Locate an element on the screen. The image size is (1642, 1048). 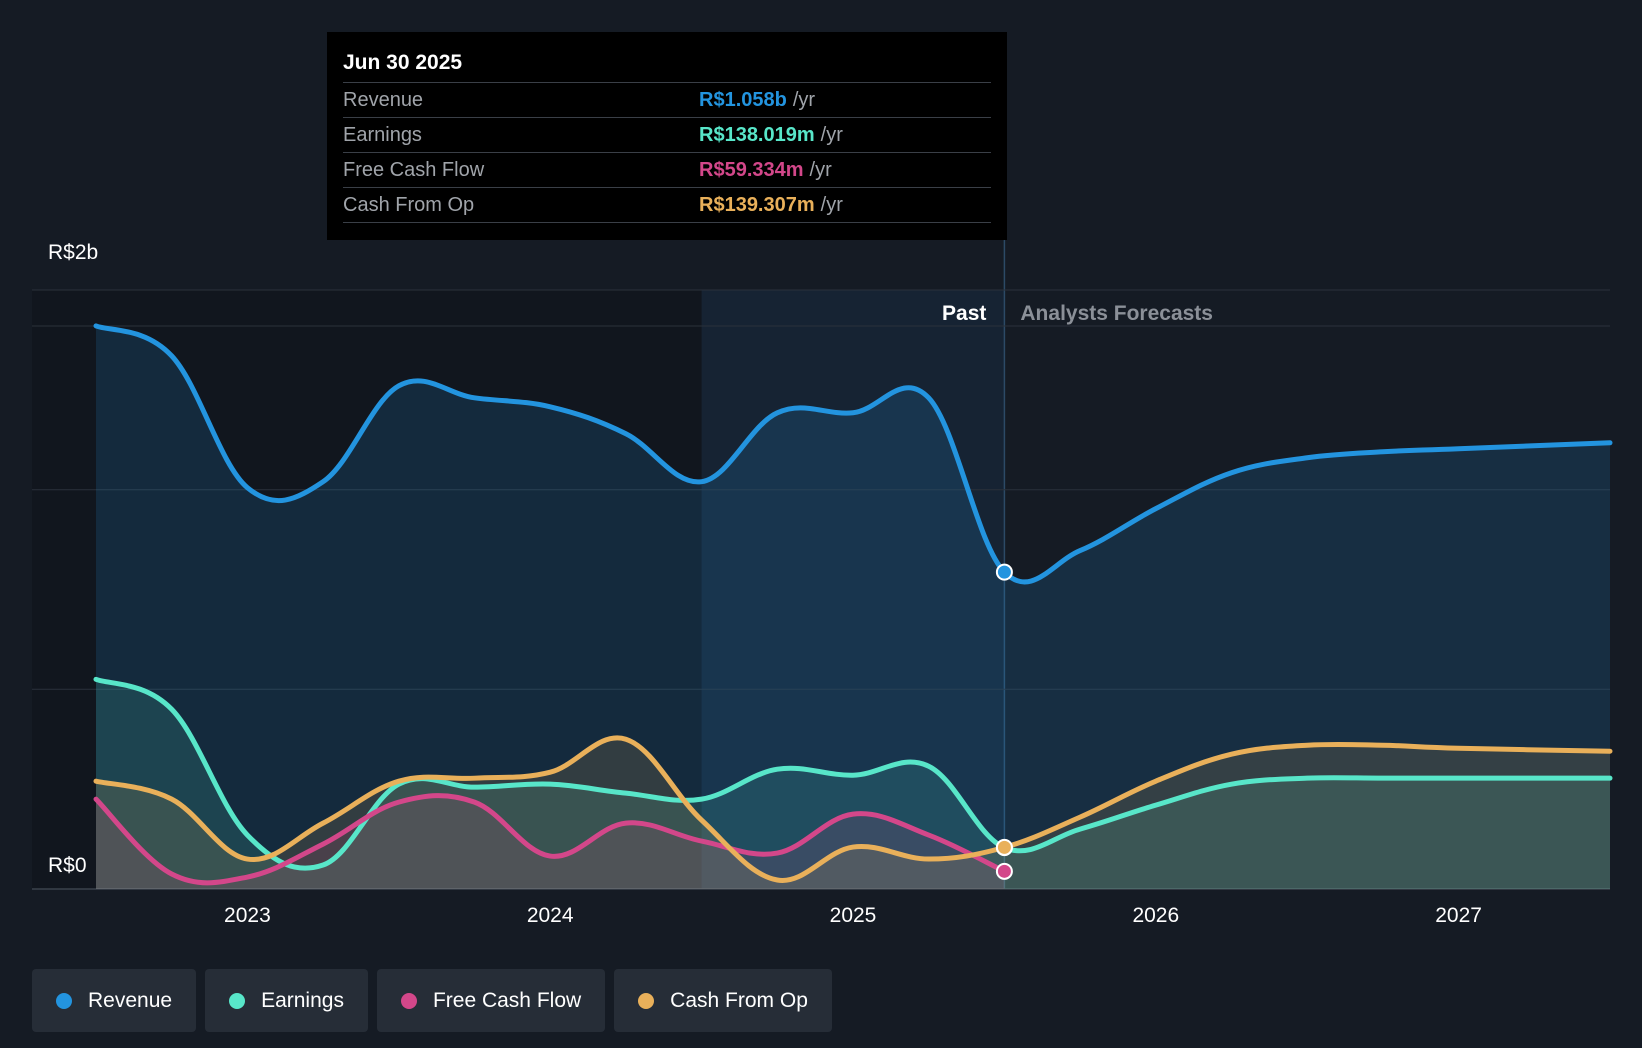
free-cash-flow-line is located at coordinates (550, 839).